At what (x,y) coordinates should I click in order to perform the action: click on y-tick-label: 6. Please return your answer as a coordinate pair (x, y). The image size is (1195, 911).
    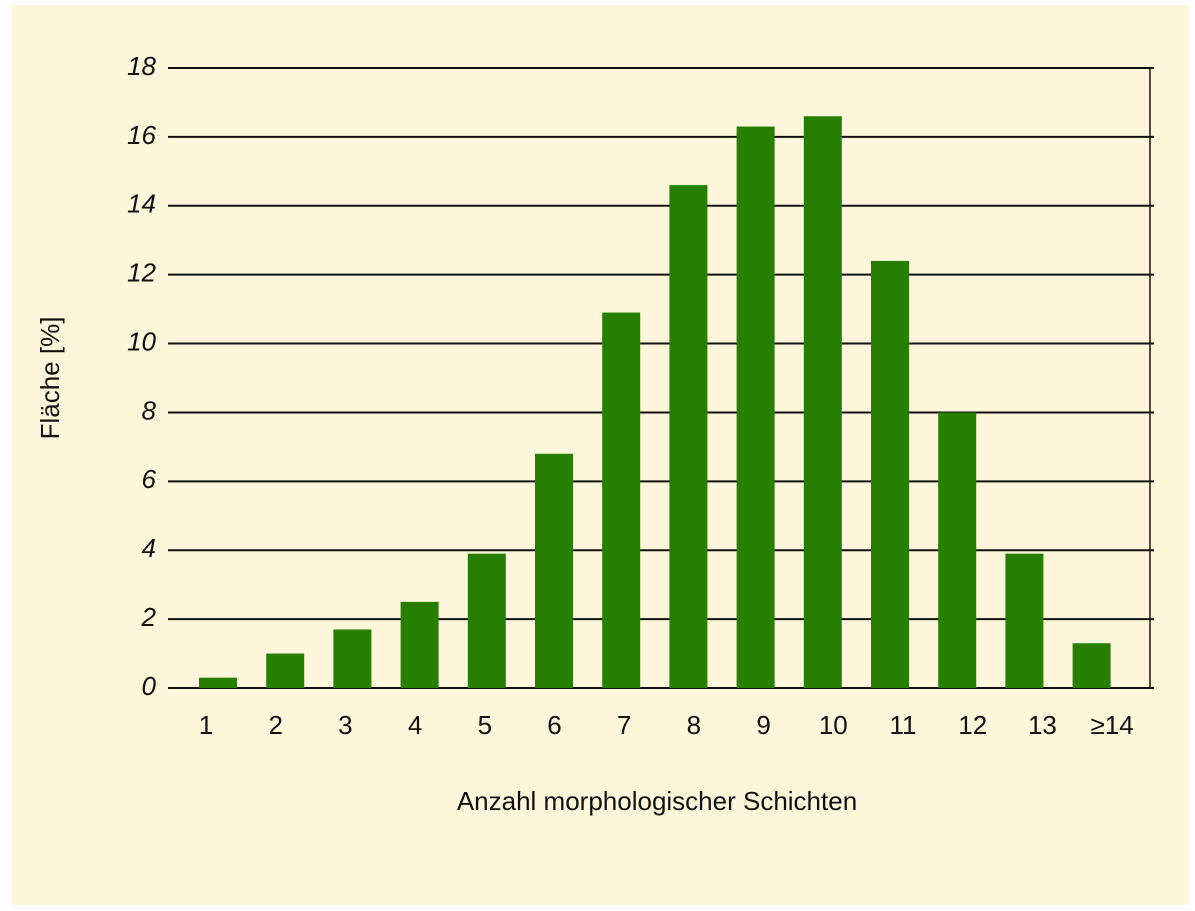
    Looking at the image, I should click on (149, 479).